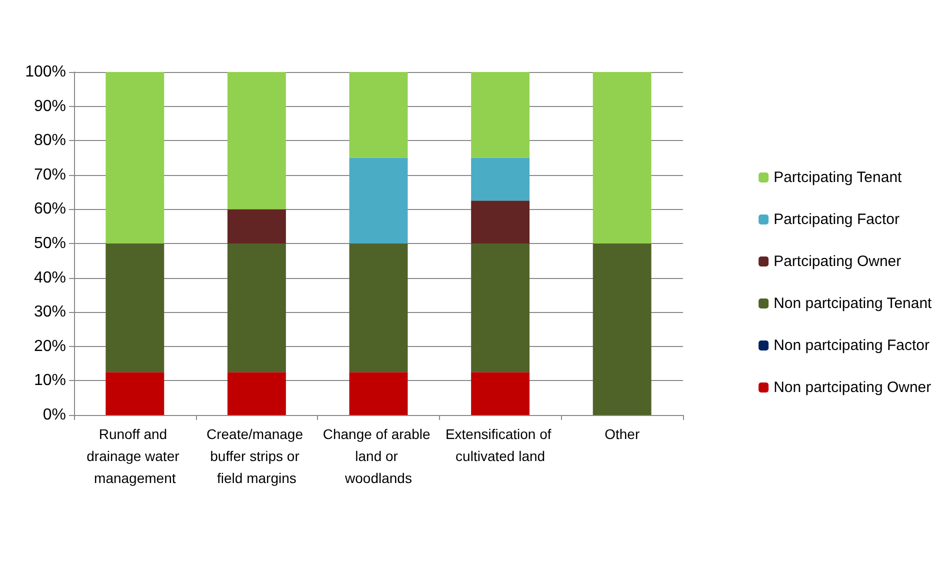 The image size is (949, 565). What do you see at coordinates (838, 177) in the screenshot?
I see `legend-label: Partcipating Tenant` at bounding box center [838, 177].